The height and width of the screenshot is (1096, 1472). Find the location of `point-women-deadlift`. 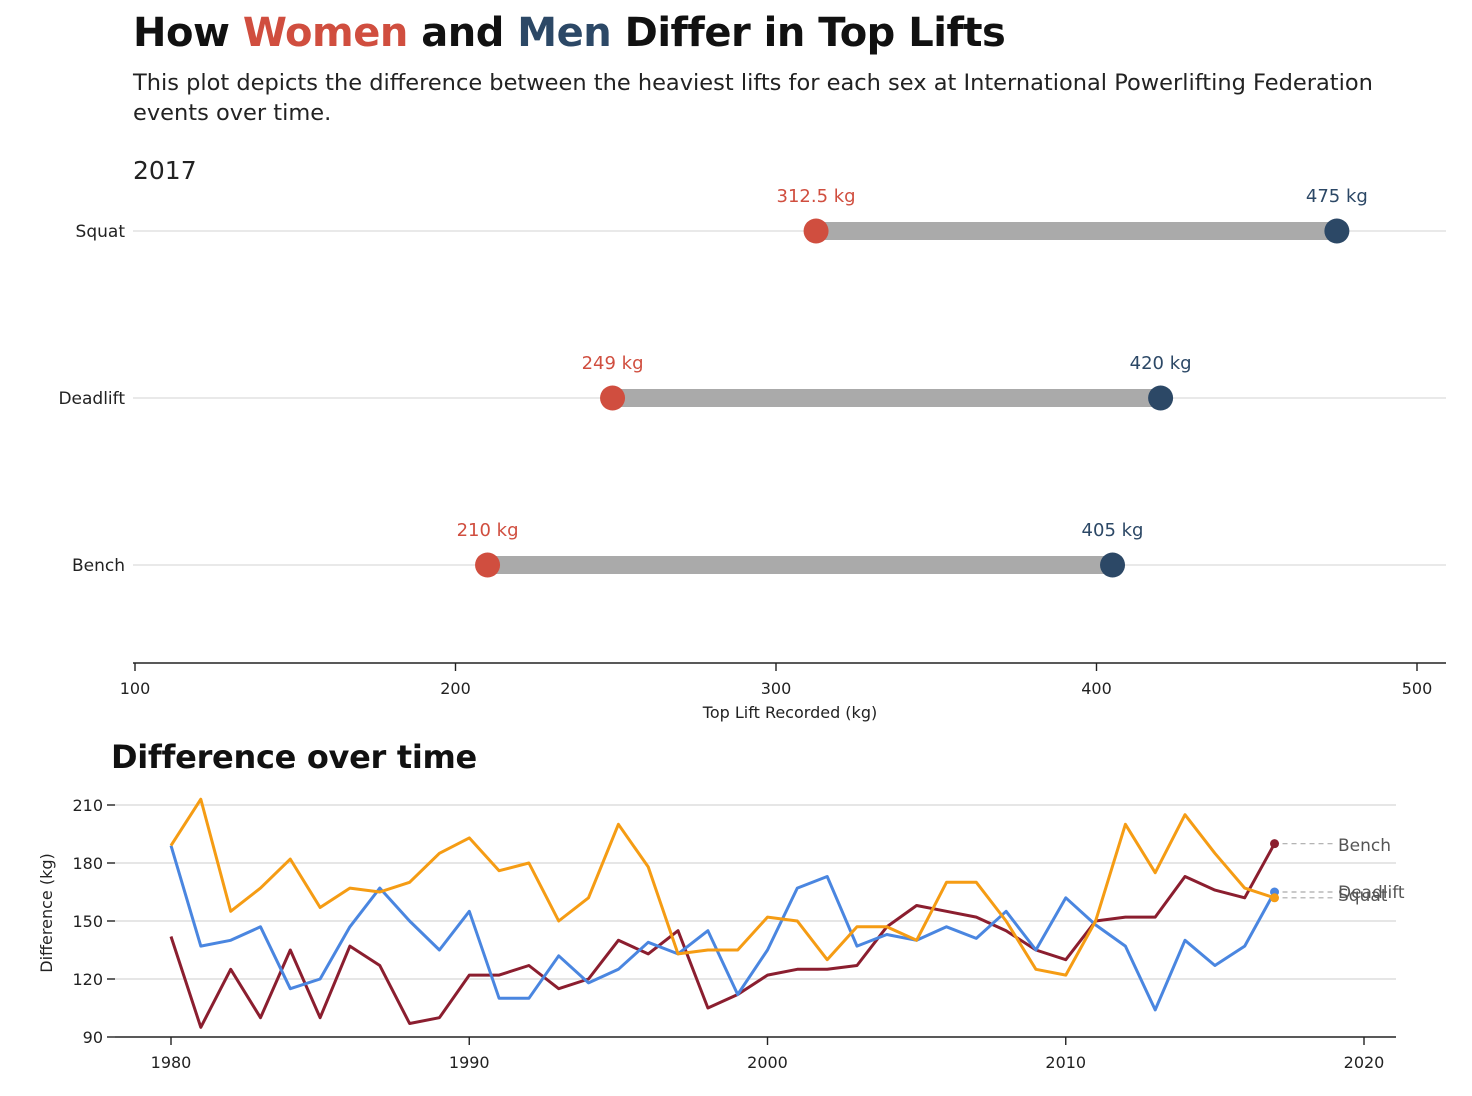

point-women-deadlift is located at coordinates (613, 398).